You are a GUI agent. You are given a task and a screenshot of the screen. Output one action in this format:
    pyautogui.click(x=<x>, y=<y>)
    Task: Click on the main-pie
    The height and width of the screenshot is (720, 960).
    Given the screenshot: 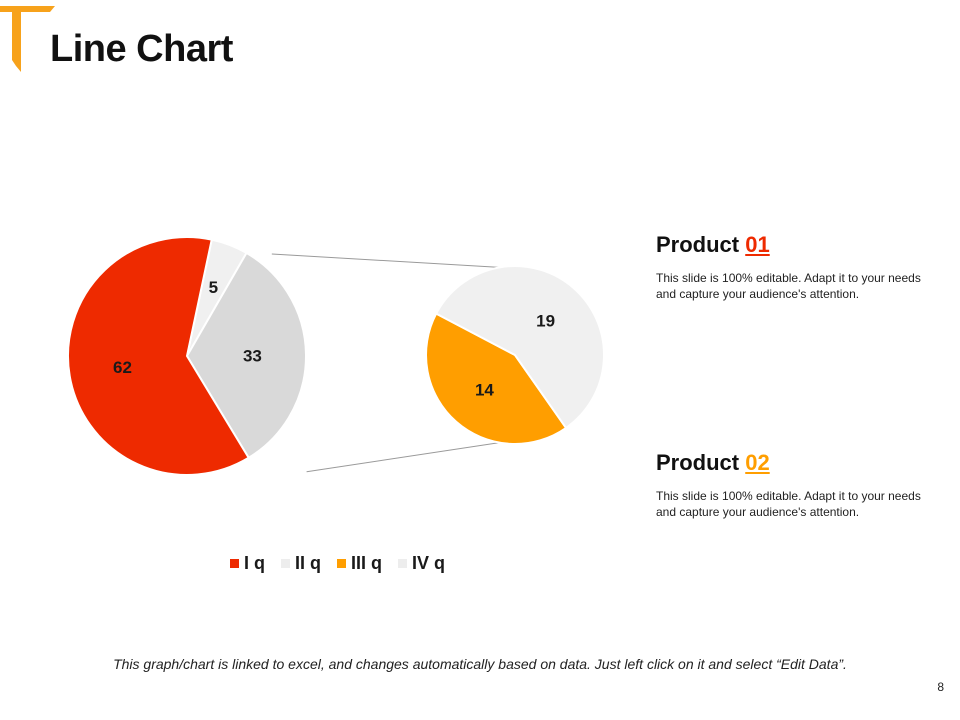 What is the action you would take?
    pyautogui.click(x=187, y=356)
    